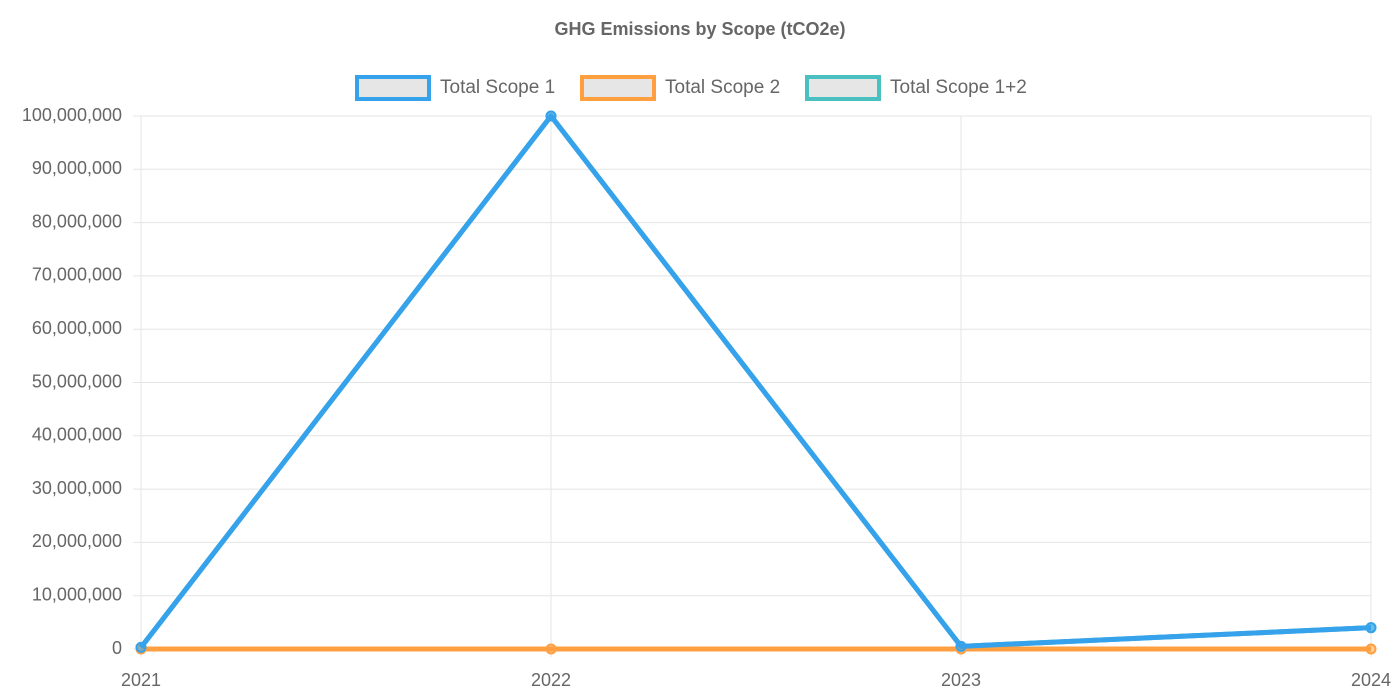  What do you see at coordinates (722, 87) in the screenshot?
I see `legend-label: Total Scope 2` at bounding box center [722, 87].